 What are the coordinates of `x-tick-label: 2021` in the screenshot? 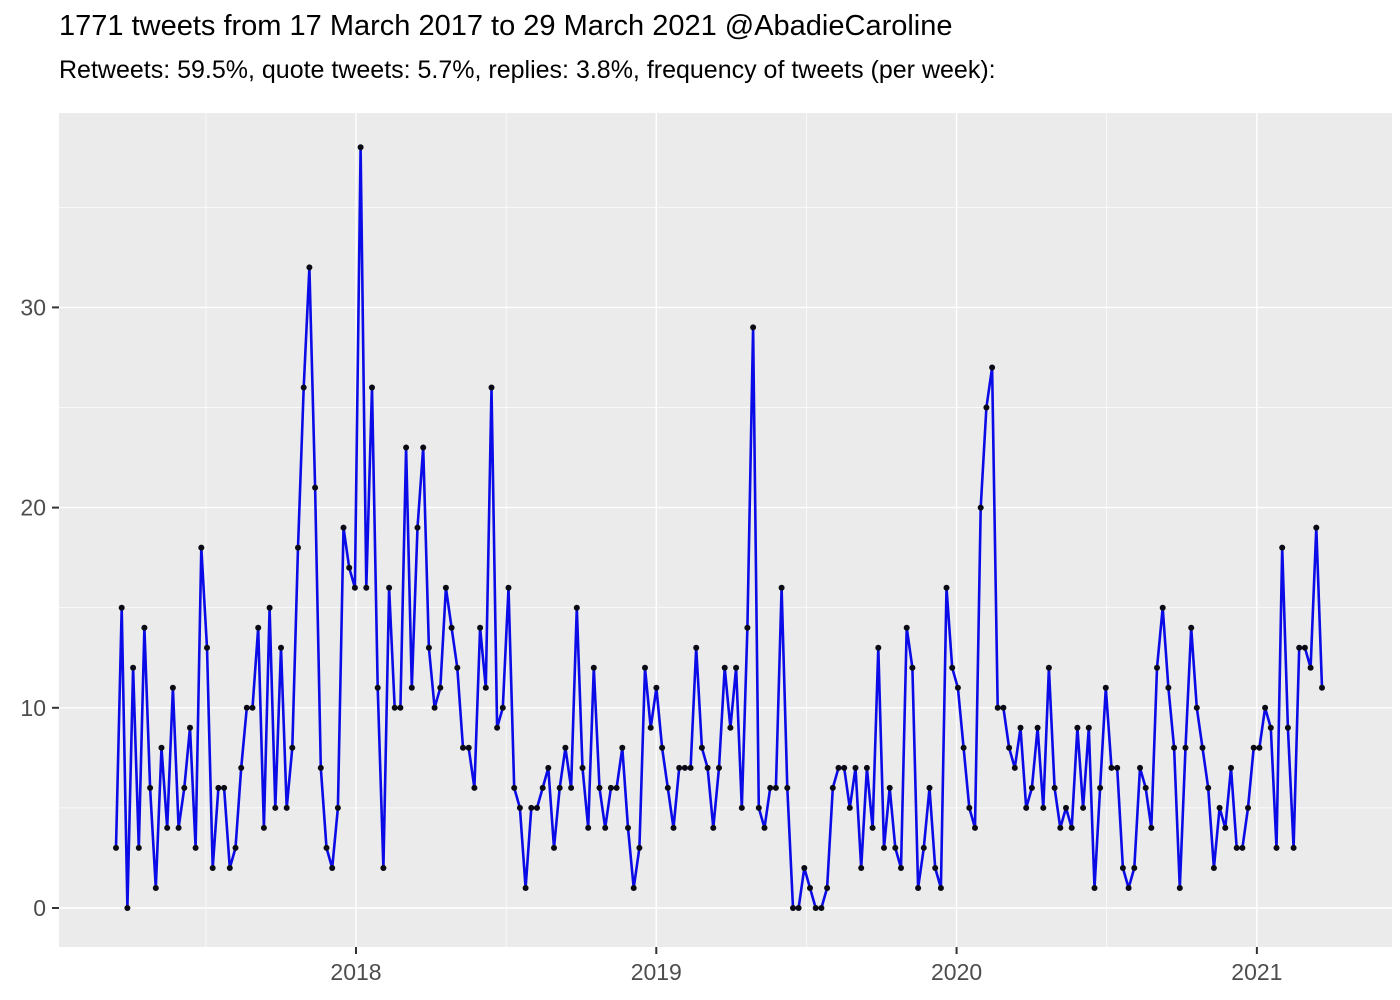 It's located at (1256, 972).